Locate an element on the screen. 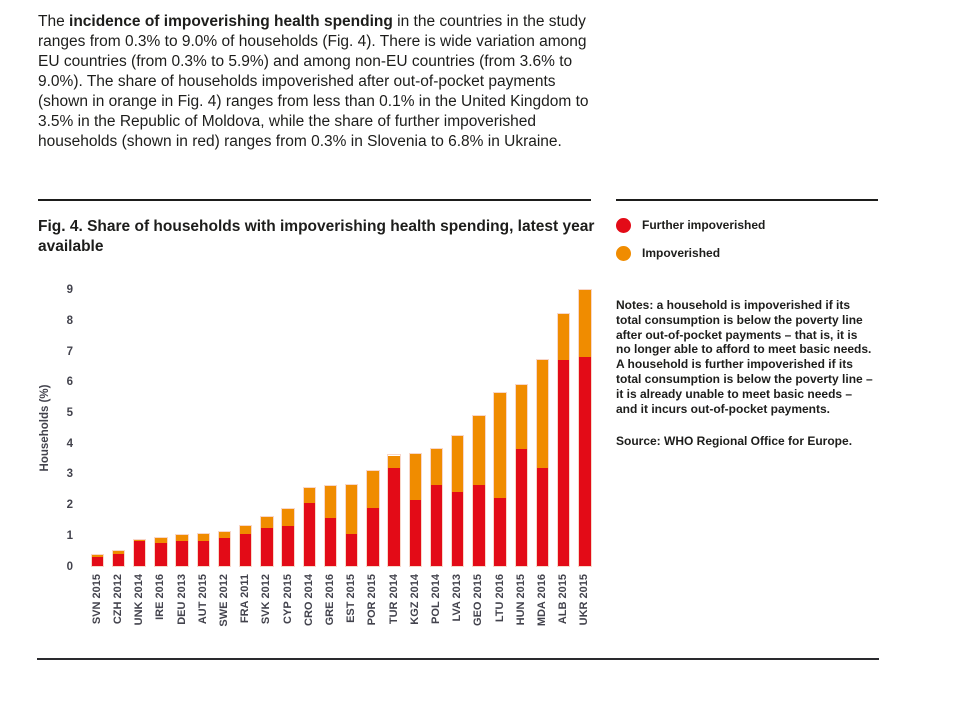 Image resolution: width=969 pixels, height=714 pixels. bar-alb-2015 is located at coordinates (563, 440).